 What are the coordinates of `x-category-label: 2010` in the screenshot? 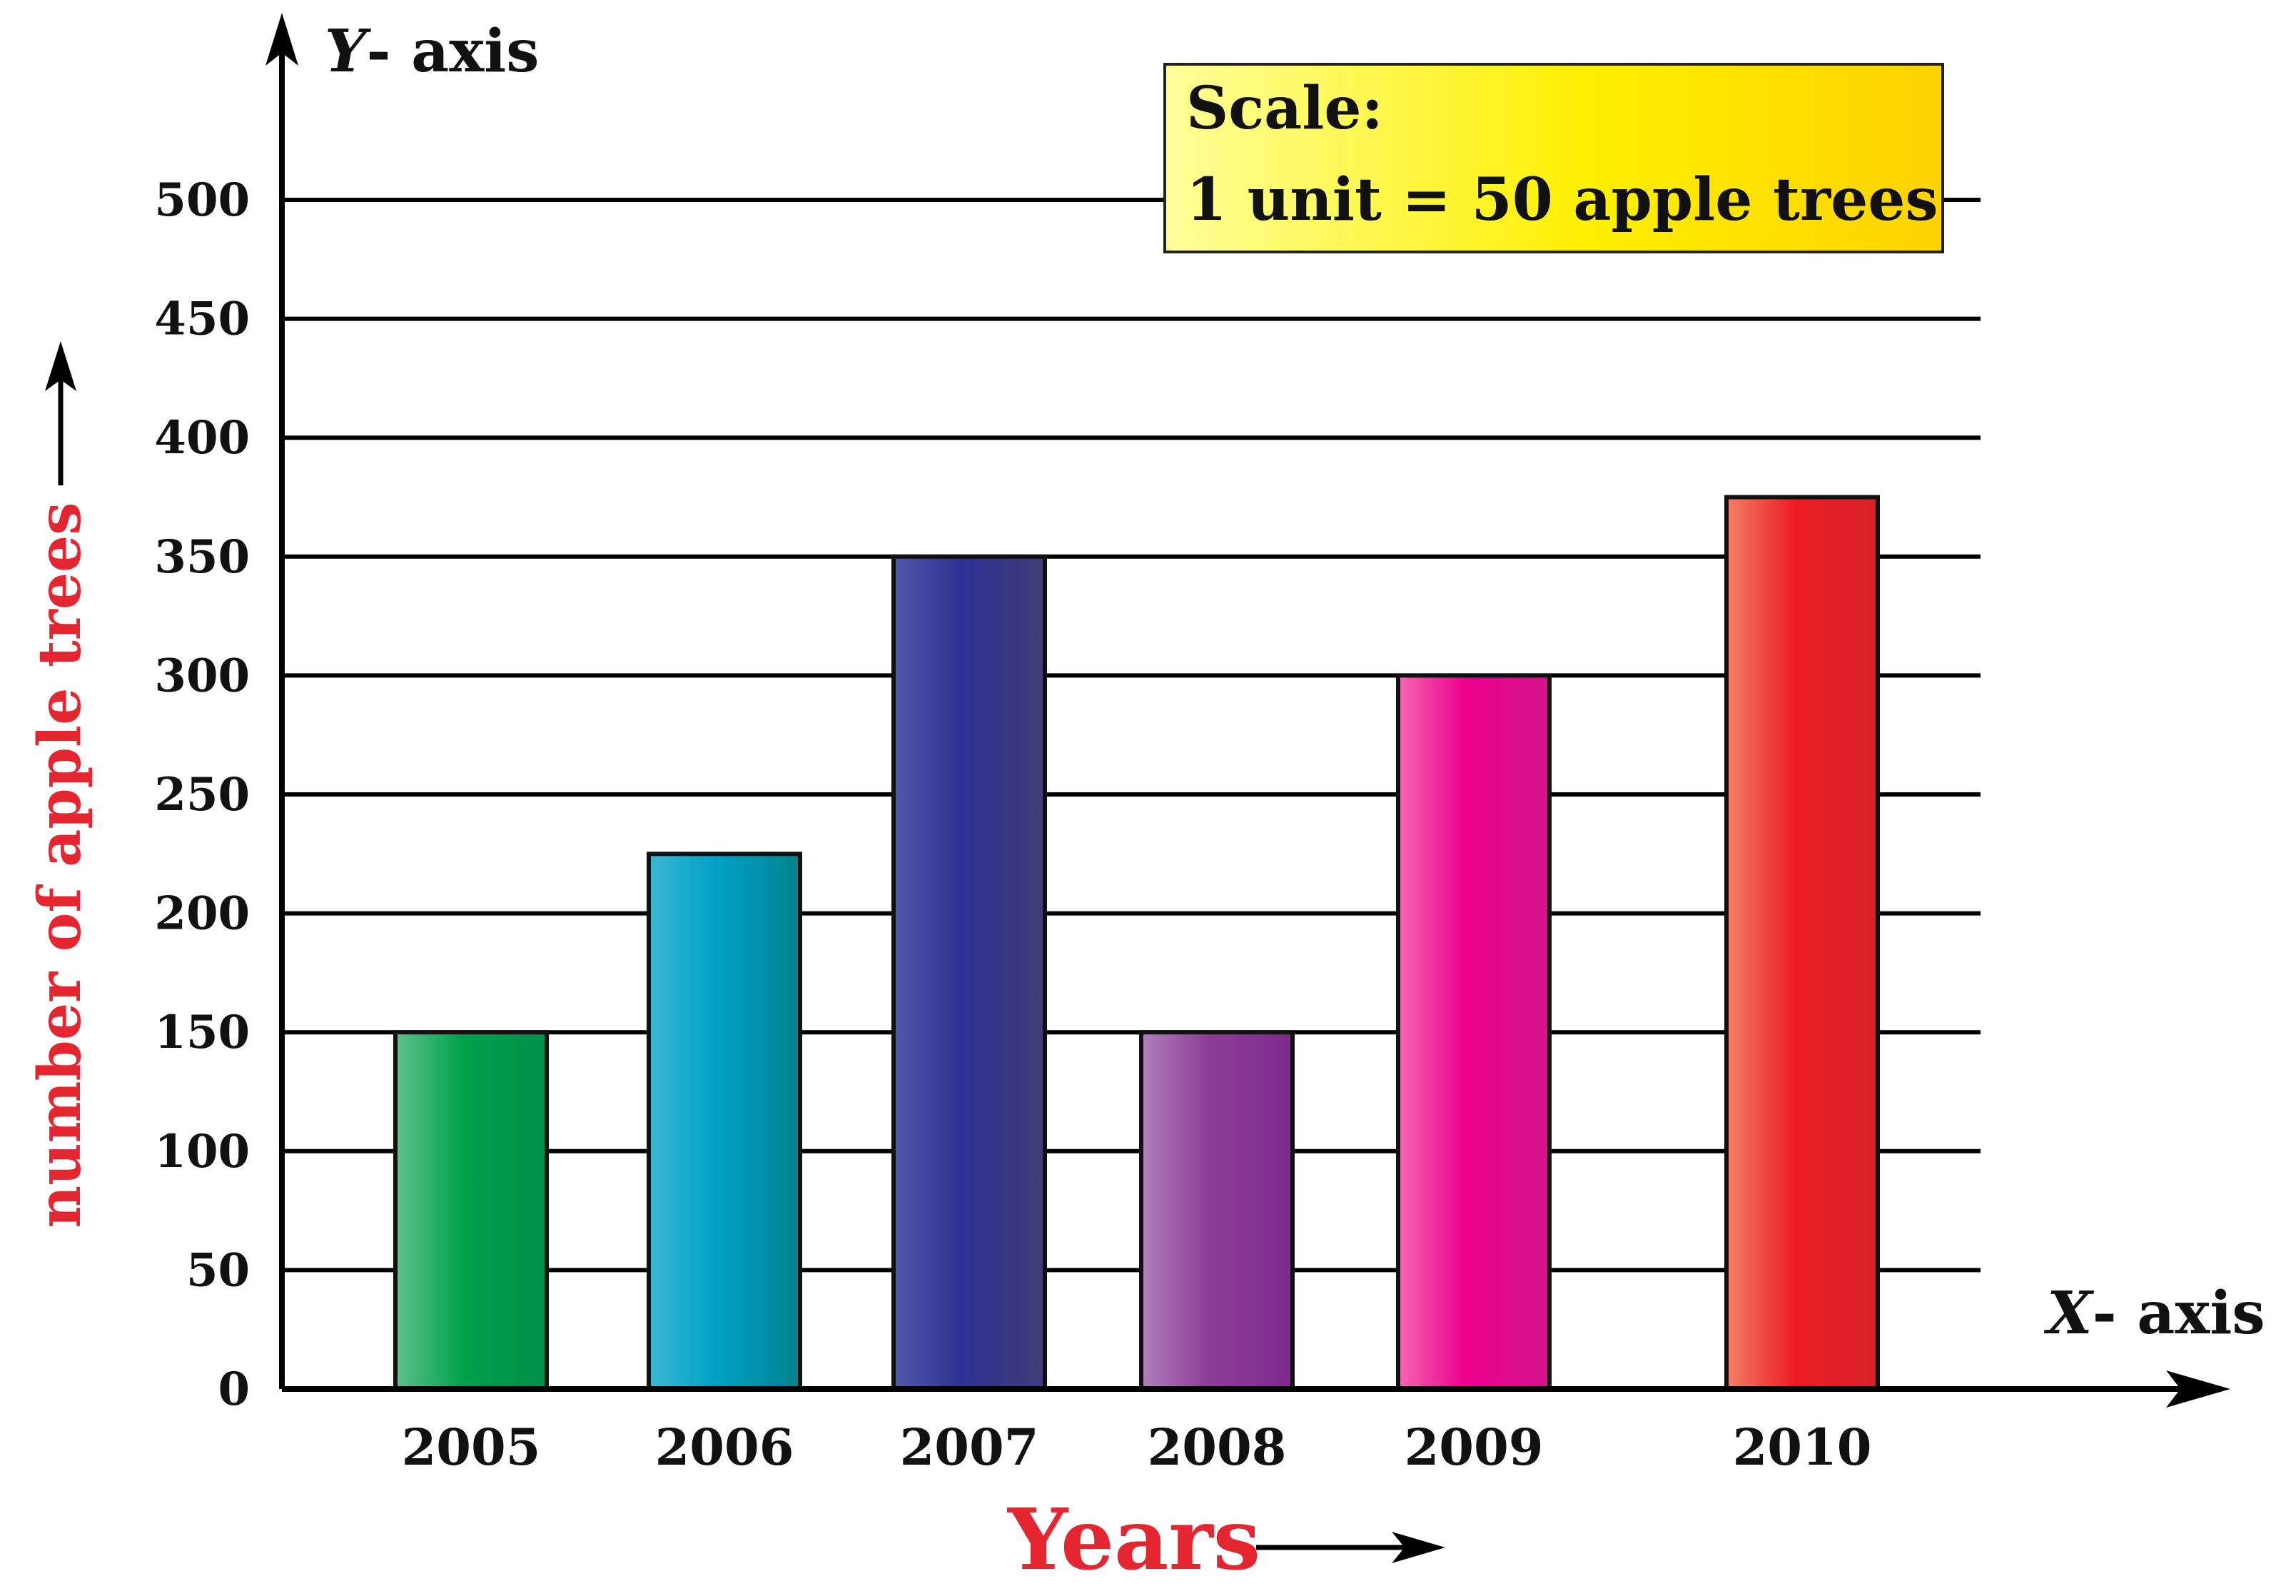 It's located at (1802, 1447).